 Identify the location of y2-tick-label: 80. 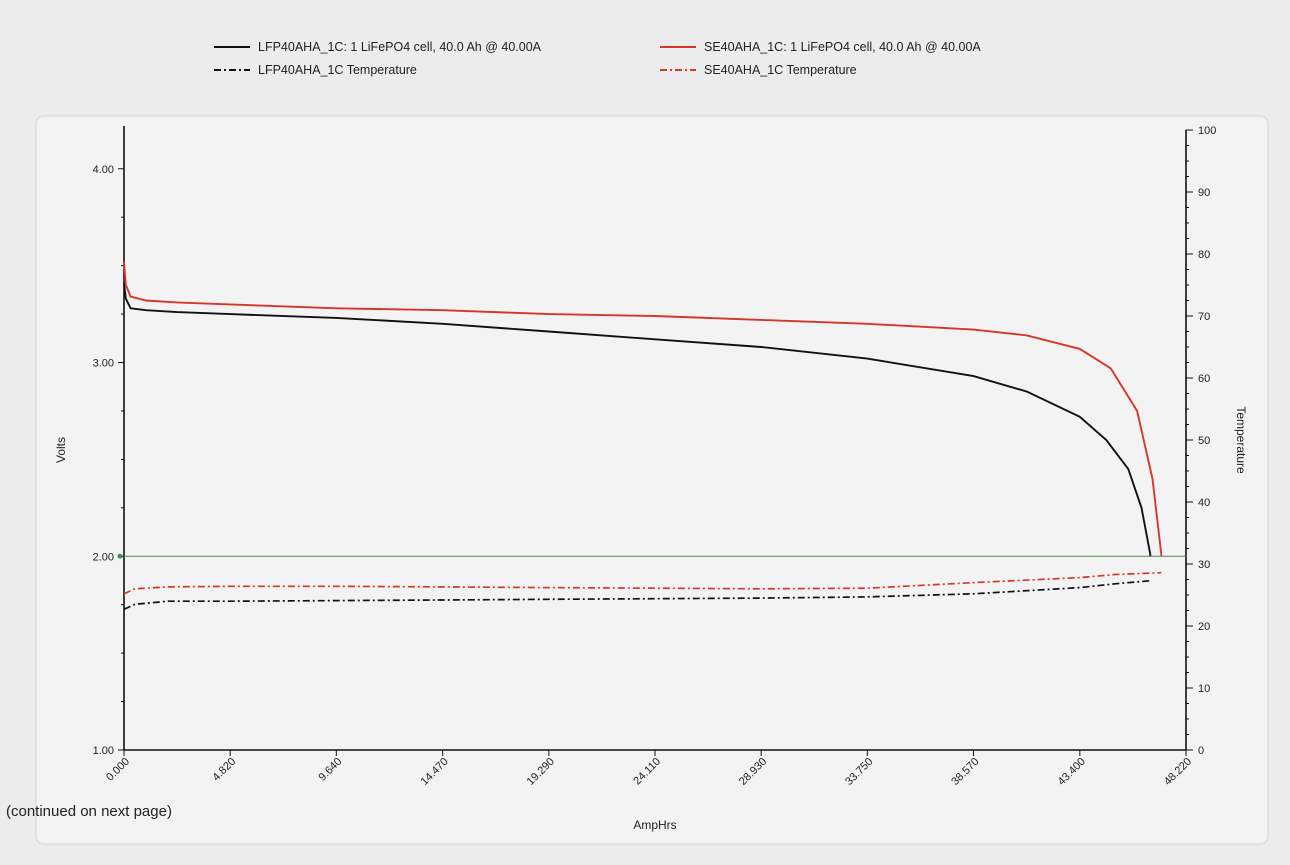
(1204, 255).